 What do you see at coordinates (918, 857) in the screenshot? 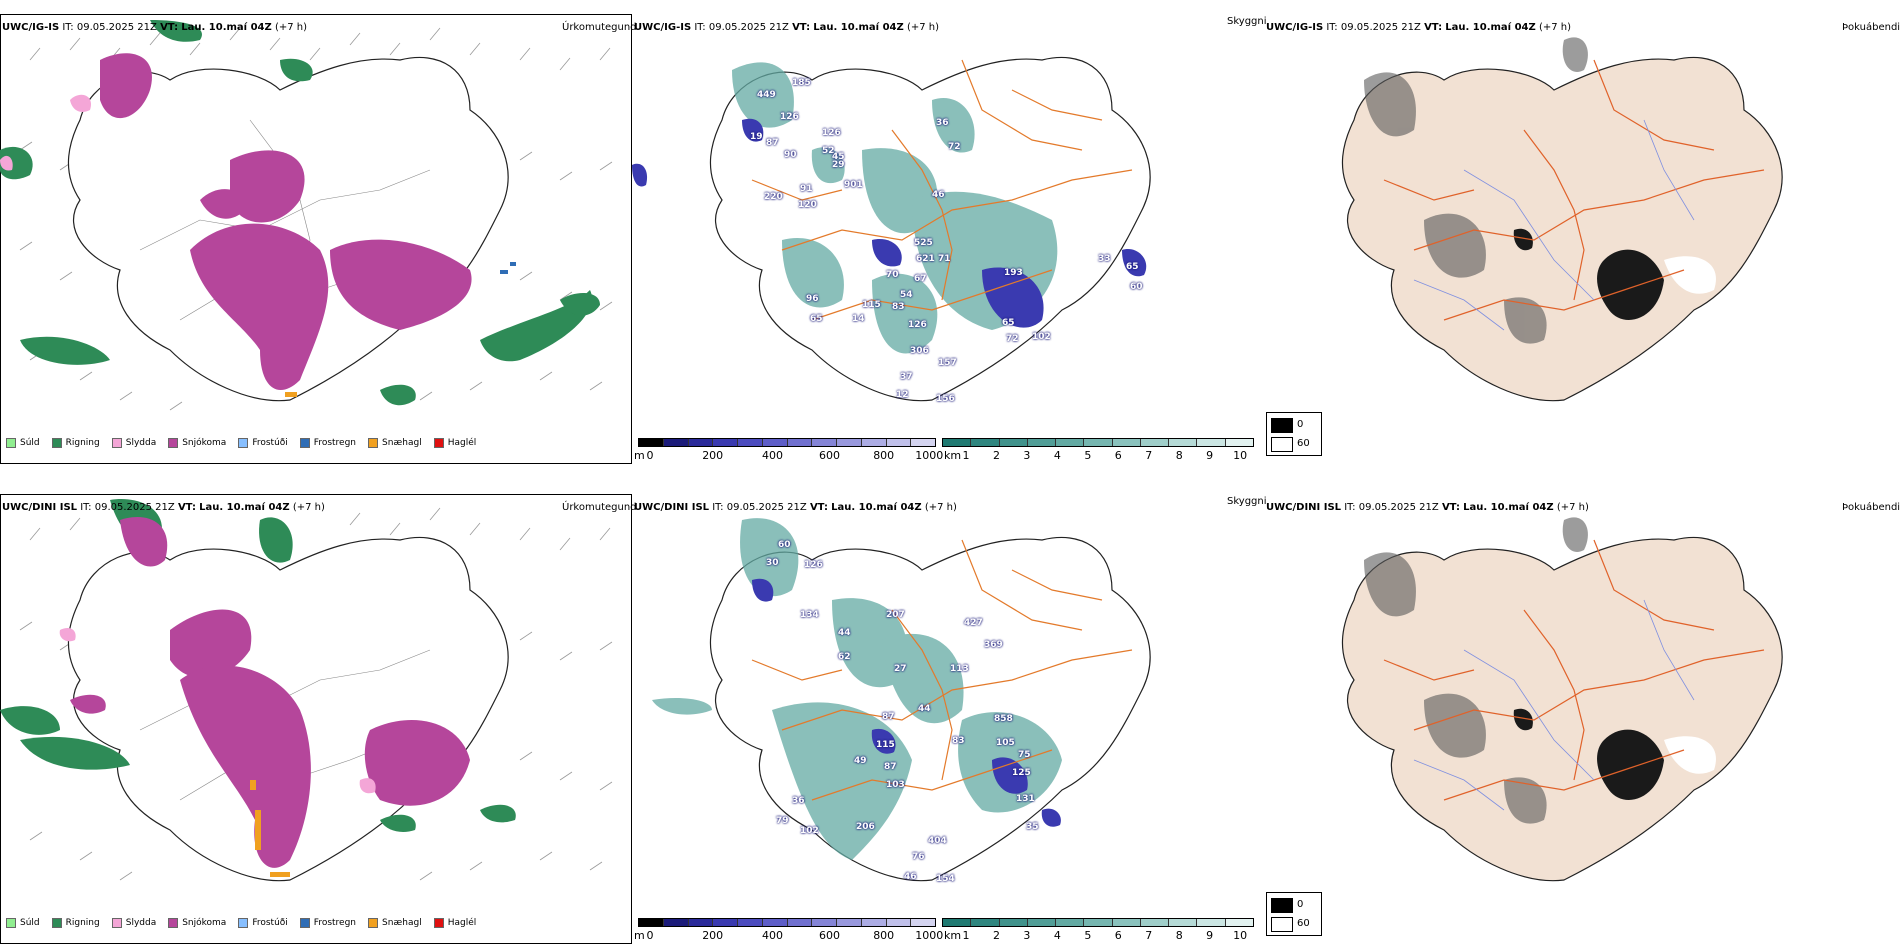
I see `cloud-height-label: 76` at bounding box center [918, 857].